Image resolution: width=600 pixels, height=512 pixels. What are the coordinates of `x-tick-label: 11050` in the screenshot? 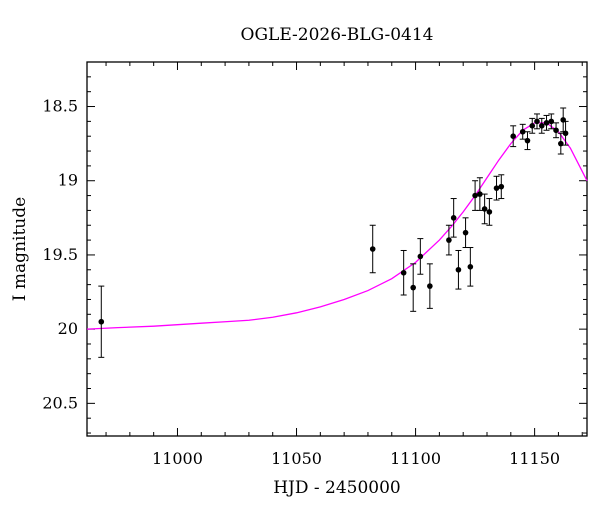 It's located at (296, 458).